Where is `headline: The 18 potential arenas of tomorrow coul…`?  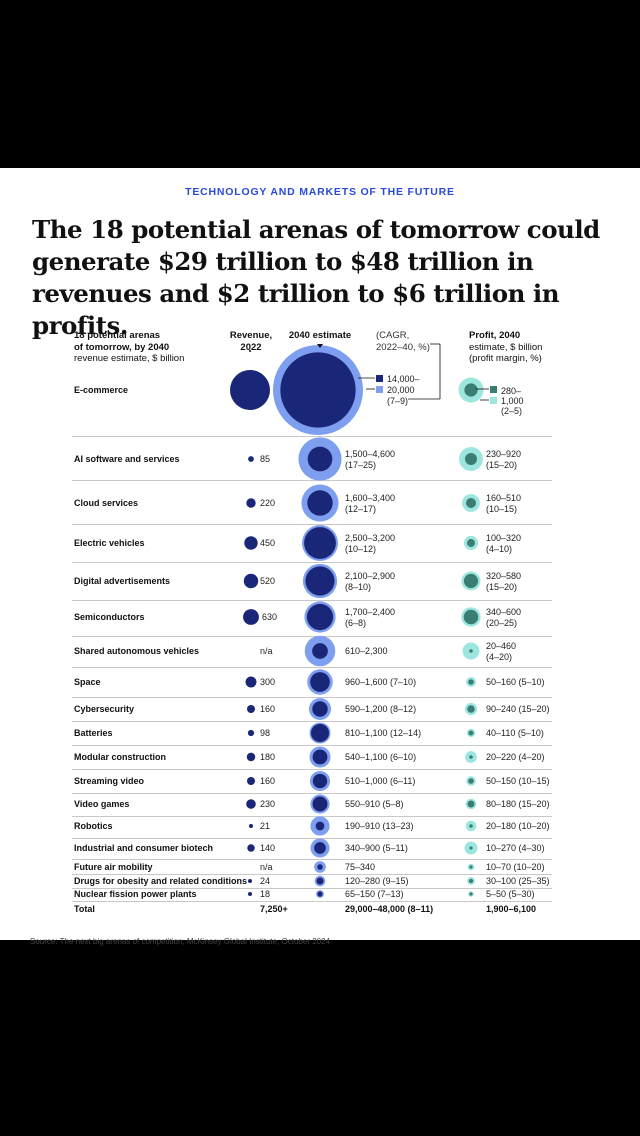 headline: The 18 potential arenas of tomorrow coul… is located at coordinates (316, 277).